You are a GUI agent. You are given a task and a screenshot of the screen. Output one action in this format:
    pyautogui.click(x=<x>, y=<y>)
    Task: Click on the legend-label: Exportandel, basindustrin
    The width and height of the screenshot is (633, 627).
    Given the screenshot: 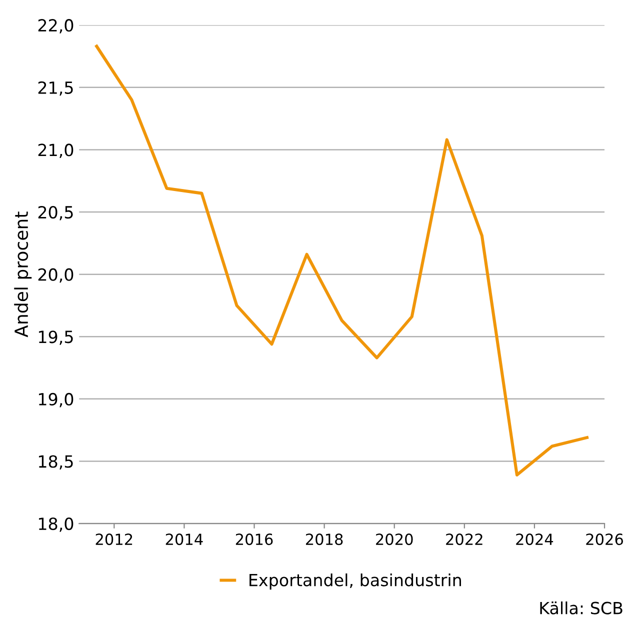 What is the action you would take?
    pyautogui.click(x=355, y=581)
    